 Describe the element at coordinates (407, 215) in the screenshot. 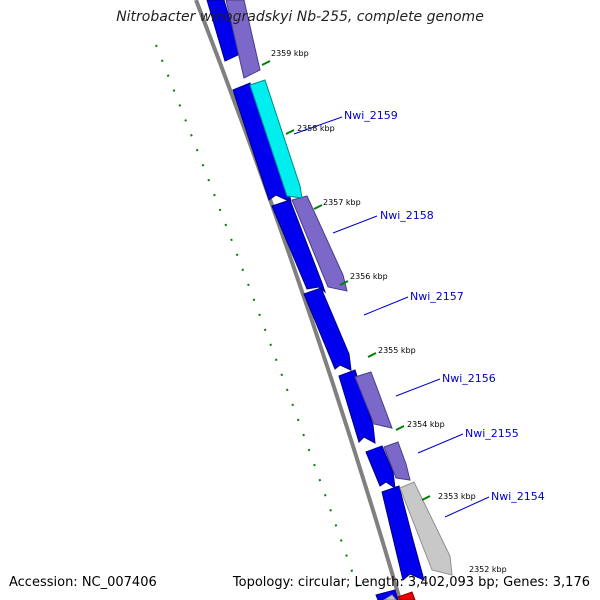

I see `gene-label-nwi-2158: Nwi_2158` at that location.